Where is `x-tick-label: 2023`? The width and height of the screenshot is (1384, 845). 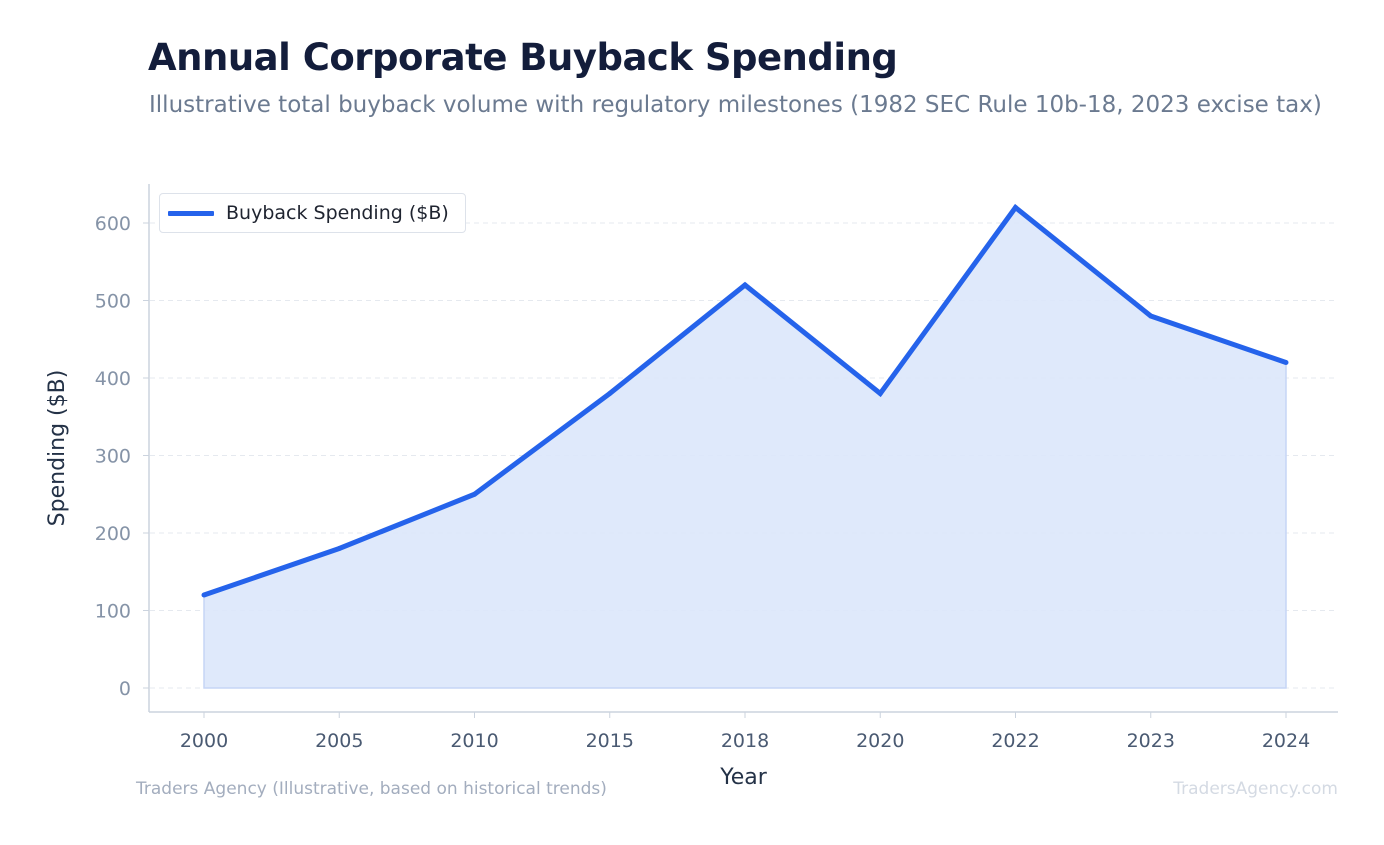
x-tick-label: 2023 is located at coordinates (1151, 741).